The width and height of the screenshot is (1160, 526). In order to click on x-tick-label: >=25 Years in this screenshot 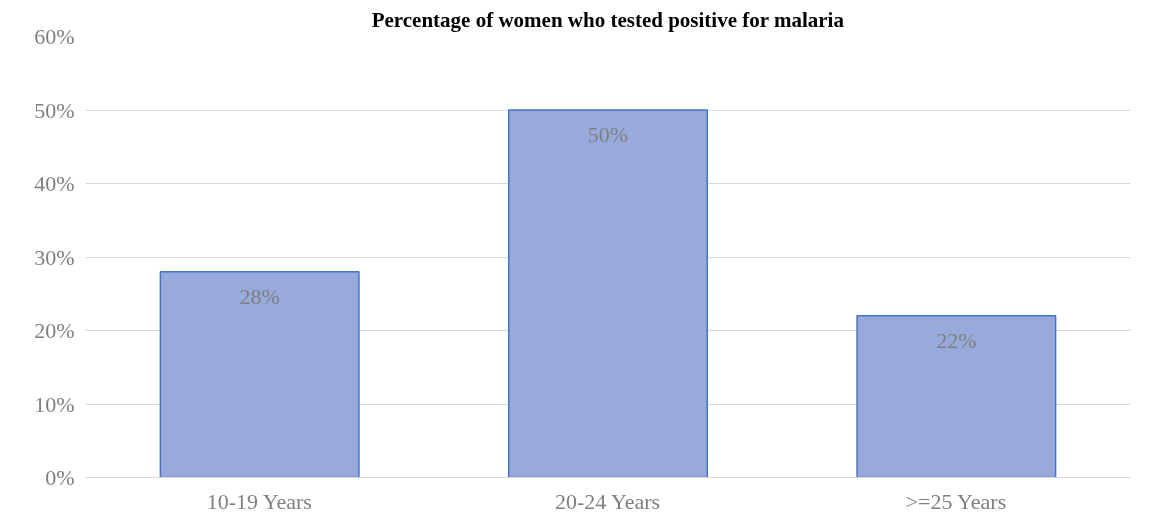, I will do `click(956, 501)`.